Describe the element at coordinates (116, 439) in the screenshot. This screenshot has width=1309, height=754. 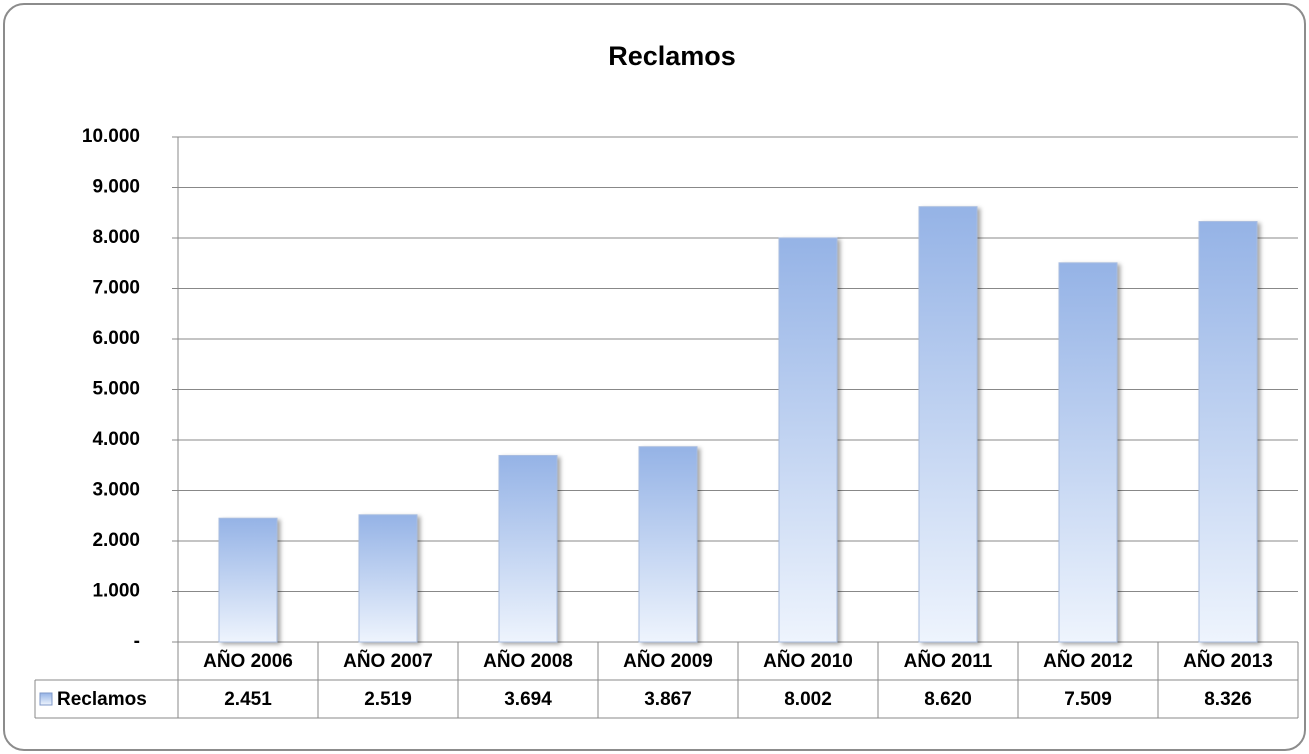
I see `y-tick-label: 4.000` at that location.